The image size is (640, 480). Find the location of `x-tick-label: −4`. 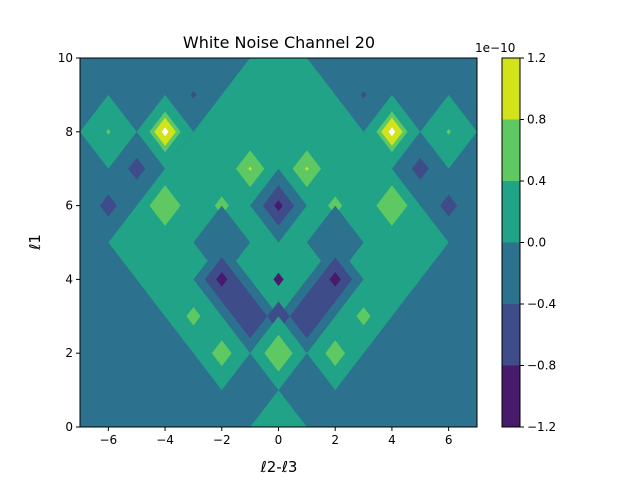

x-tick-label: −4 is located at coordinates (165, 440).